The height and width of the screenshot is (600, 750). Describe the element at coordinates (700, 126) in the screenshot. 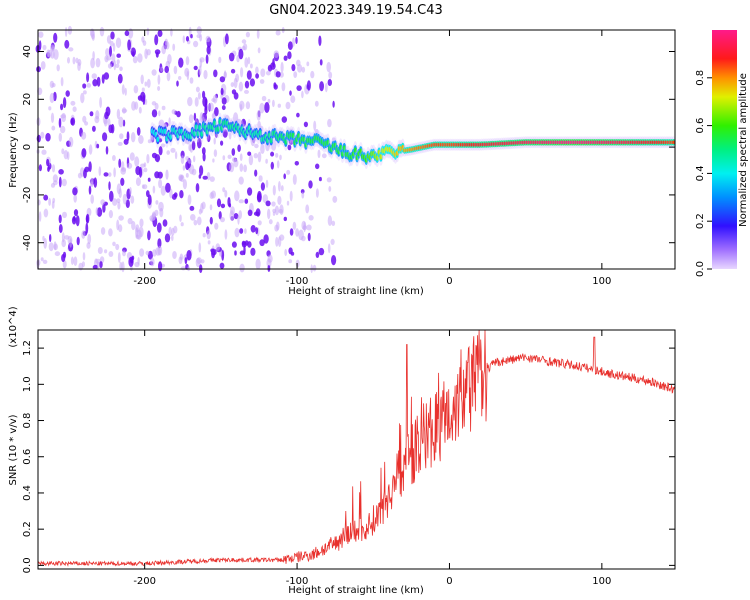

I see `colorbar-tick-label: 0.6` at that location.